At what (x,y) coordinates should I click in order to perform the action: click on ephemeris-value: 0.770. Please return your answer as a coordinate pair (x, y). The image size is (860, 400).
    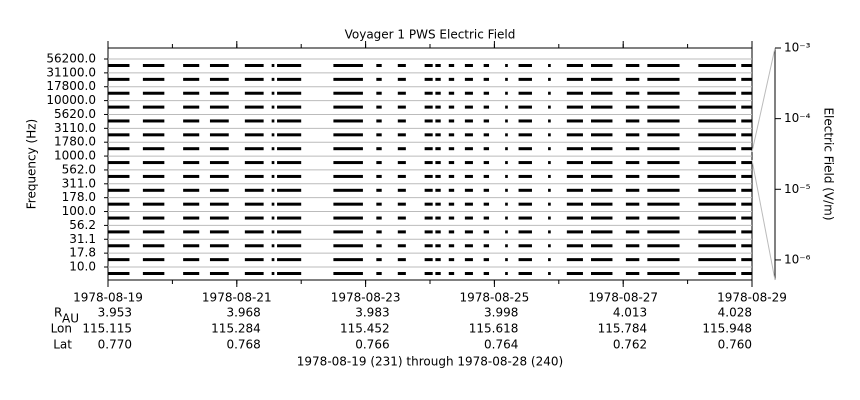
    Looking at the image, I should click on (115, 345).